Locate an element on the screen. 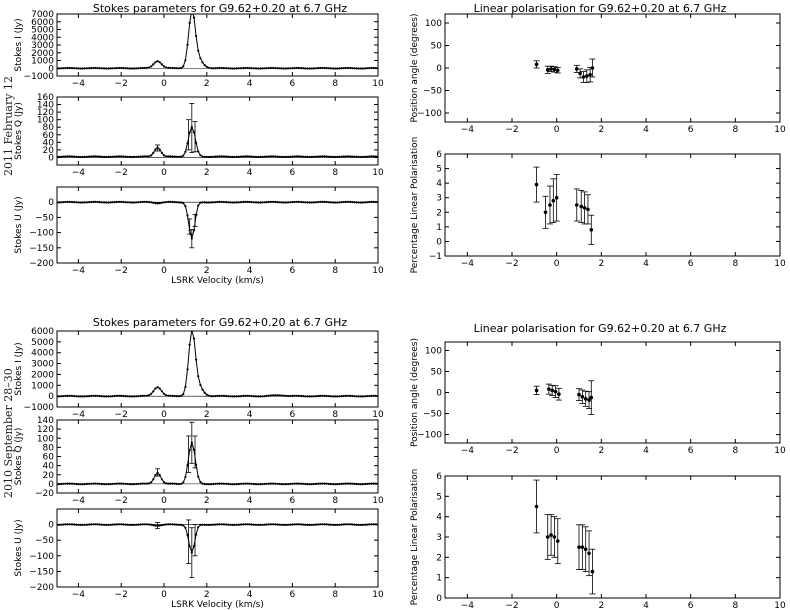 The image size is (790, 610). x-tick-label: 10 is located at coordinates (378, 271).